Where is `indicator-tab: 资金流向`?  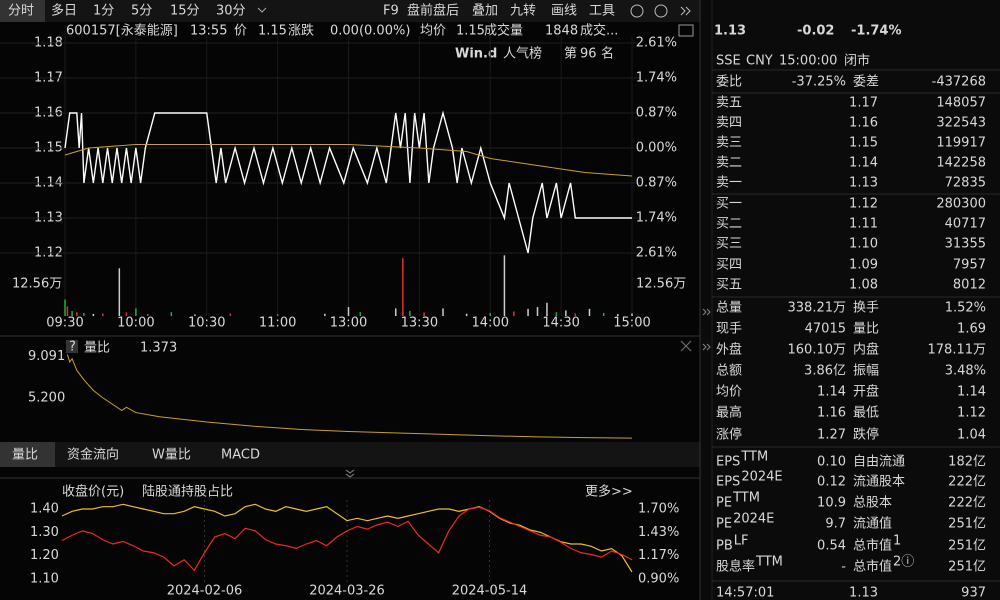 indicator-tab: 资金流向 is located at coordinates (93, 455).